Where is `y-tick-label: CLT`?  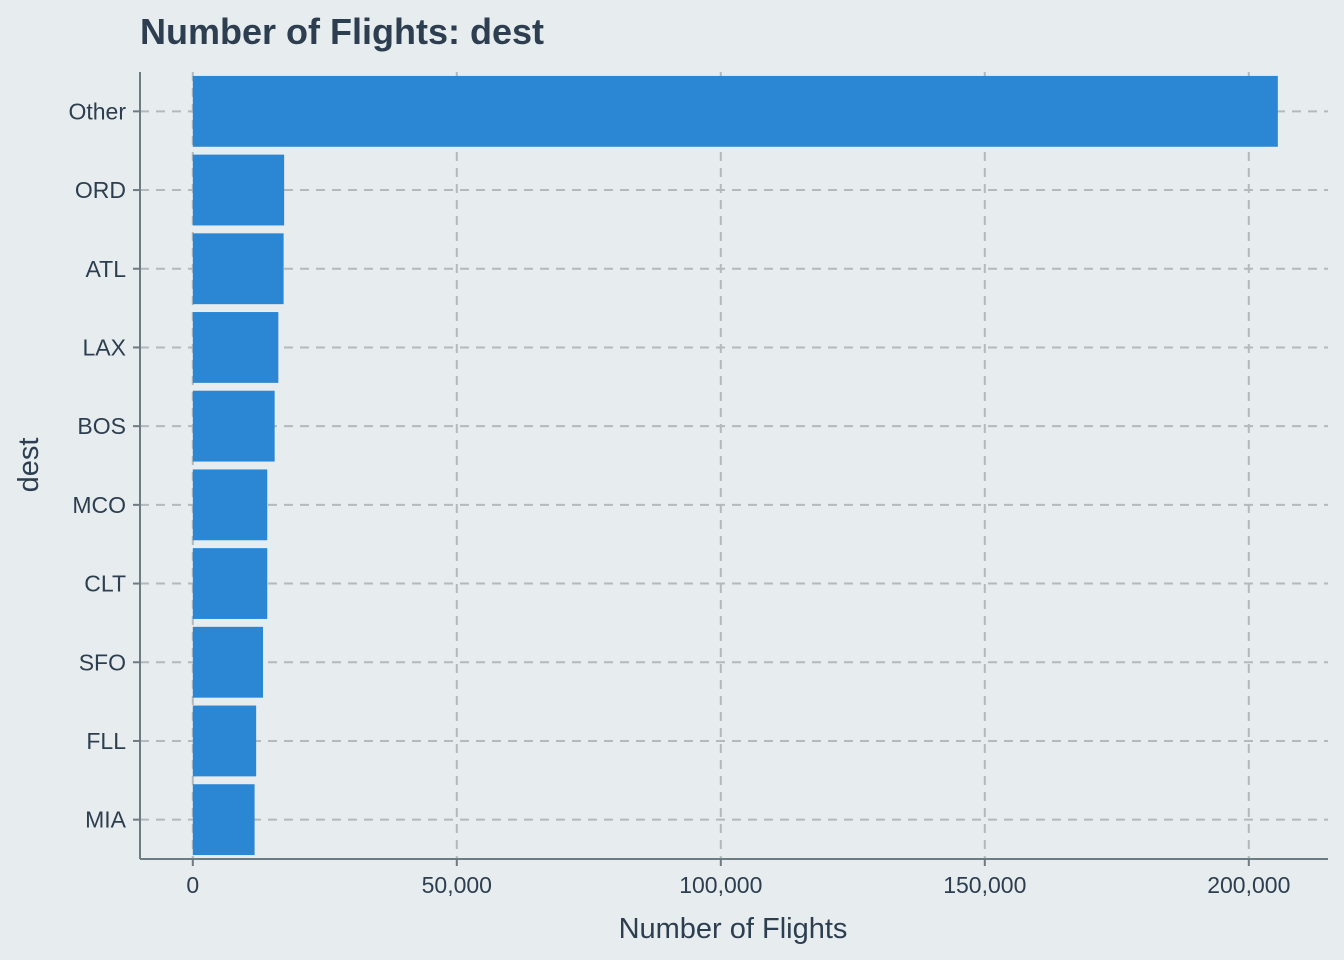
y-tick-label: CLT is located at coordinates (105, 584).